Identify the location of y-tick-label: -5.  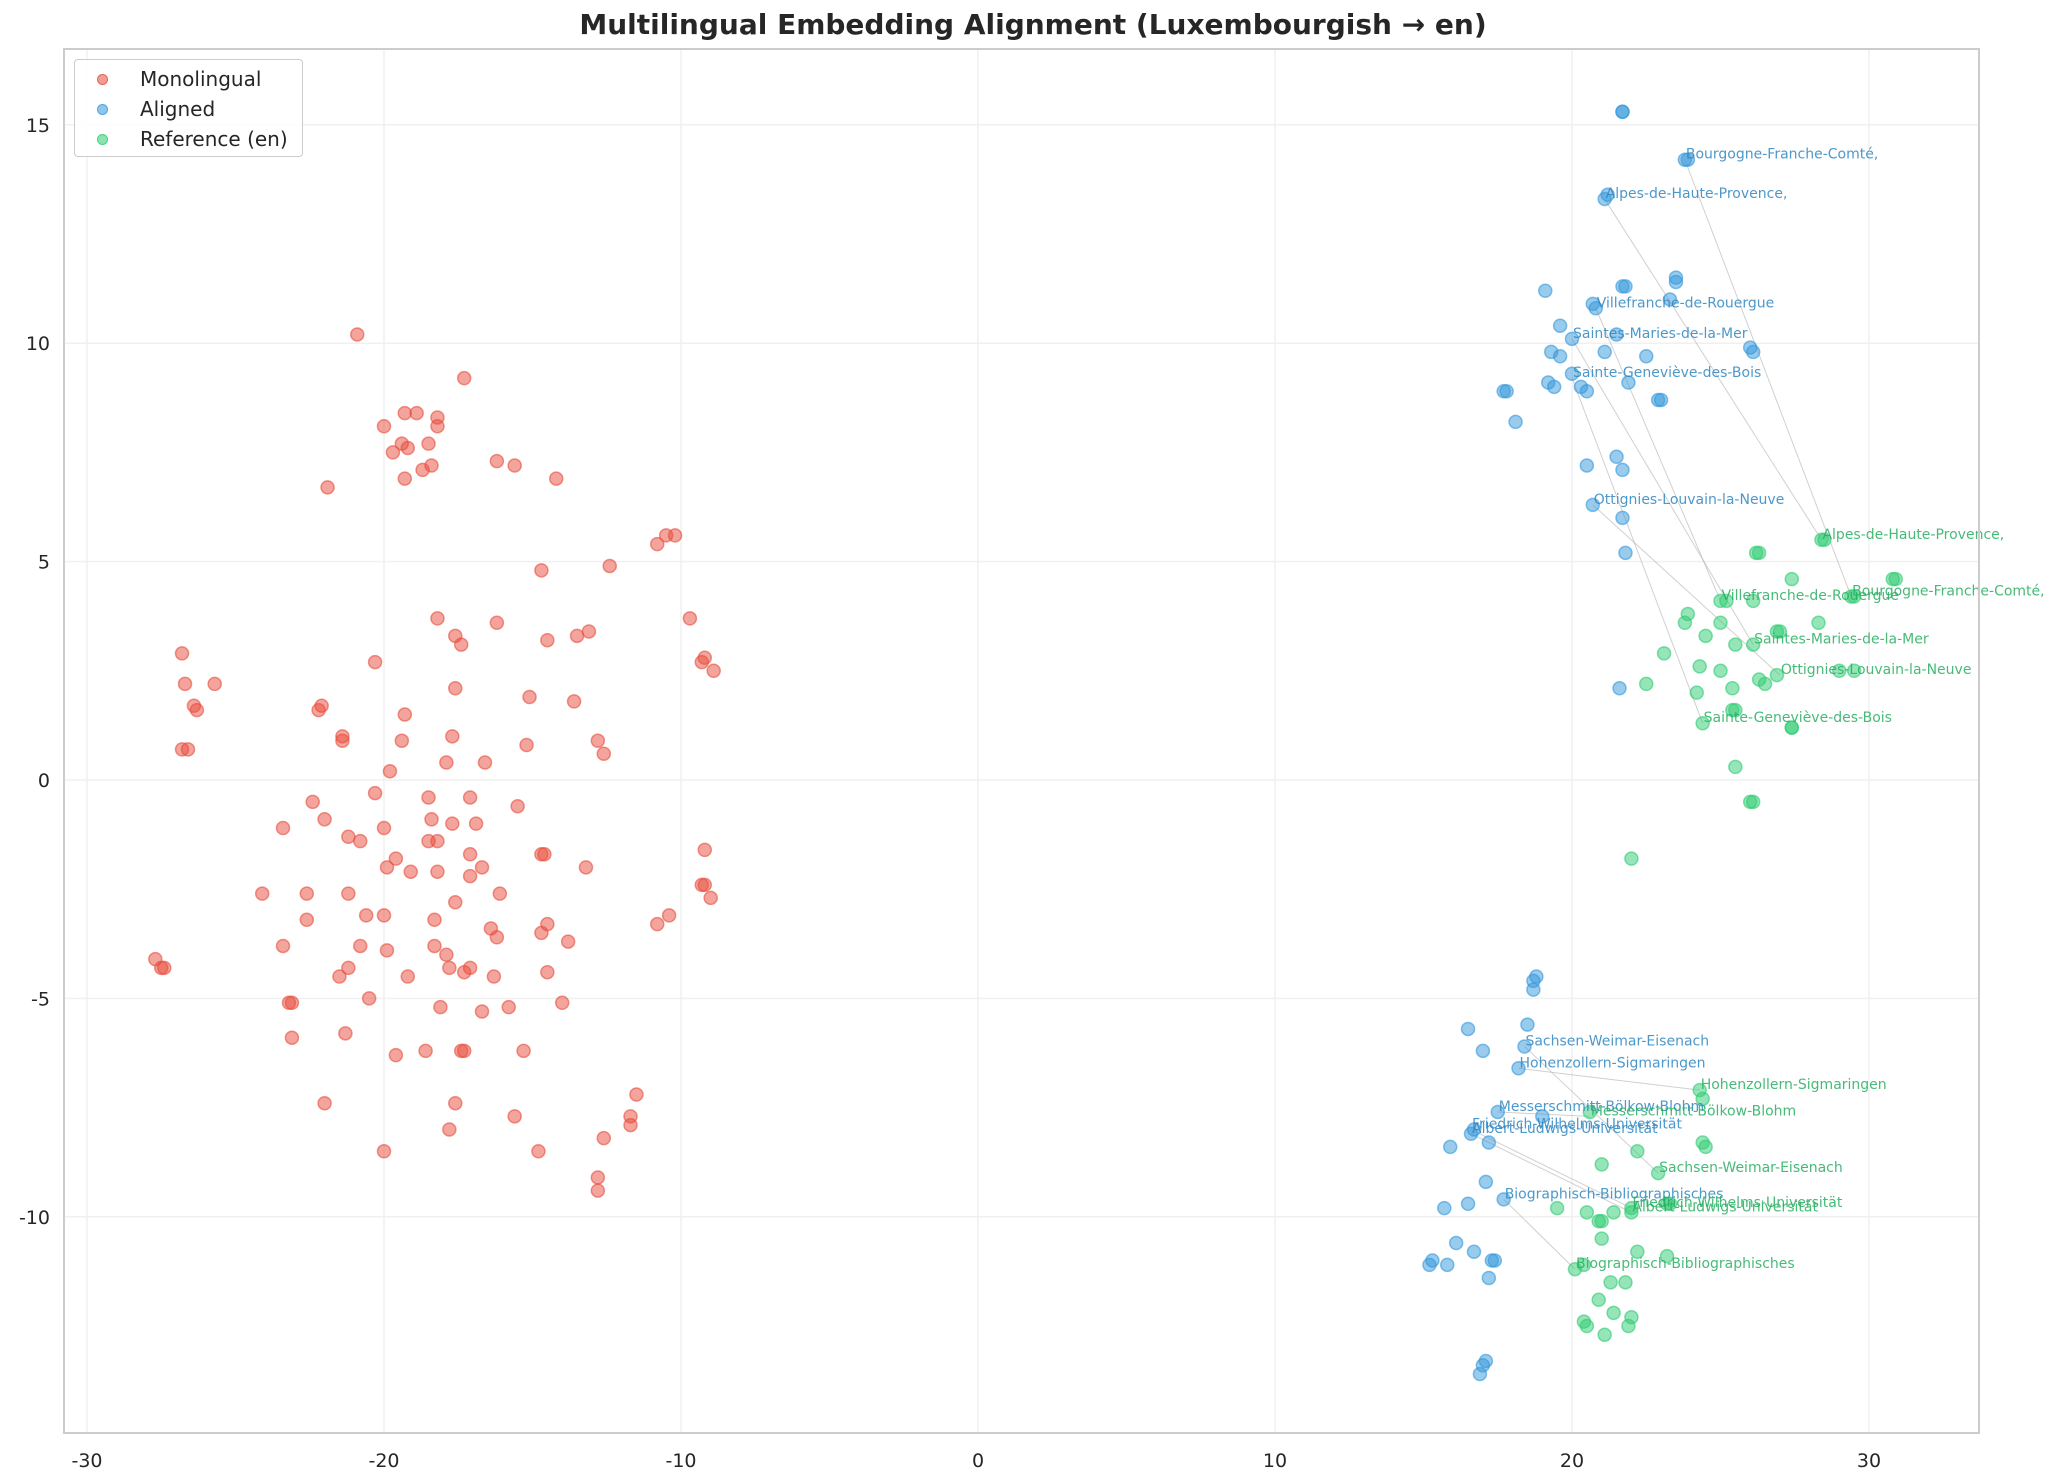
(40, 999).